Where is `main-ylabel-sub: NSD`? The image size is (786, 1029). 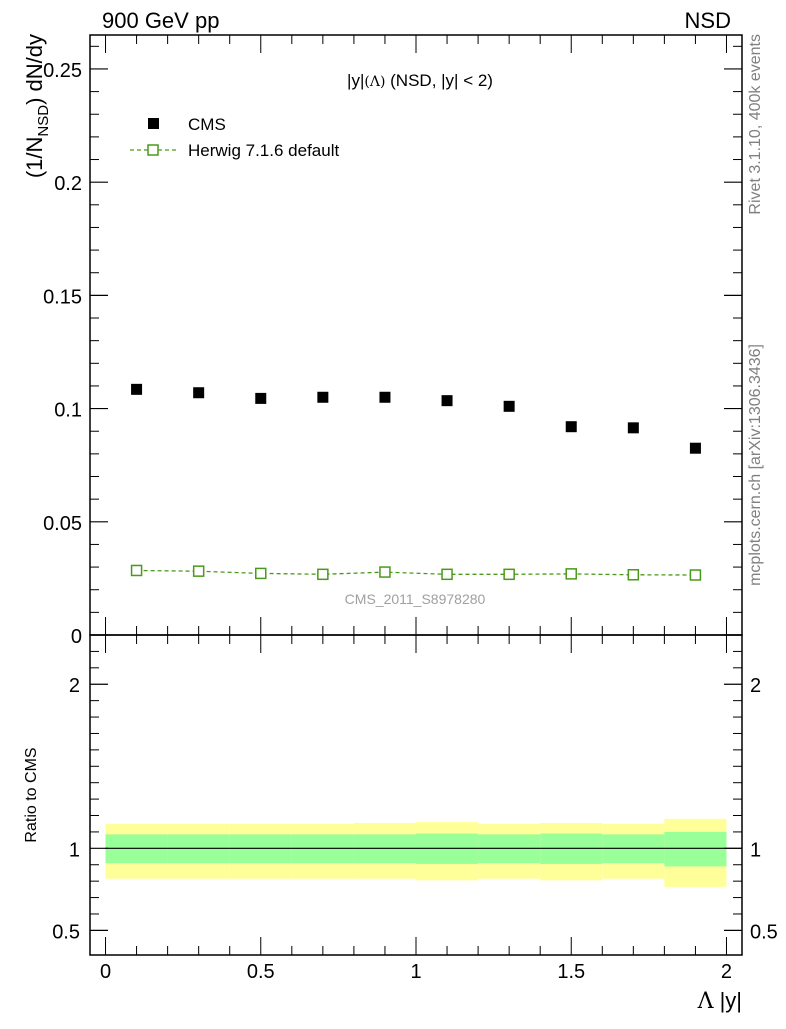 main-ylabel-sub: NSD is located at coordinates (43, 121).